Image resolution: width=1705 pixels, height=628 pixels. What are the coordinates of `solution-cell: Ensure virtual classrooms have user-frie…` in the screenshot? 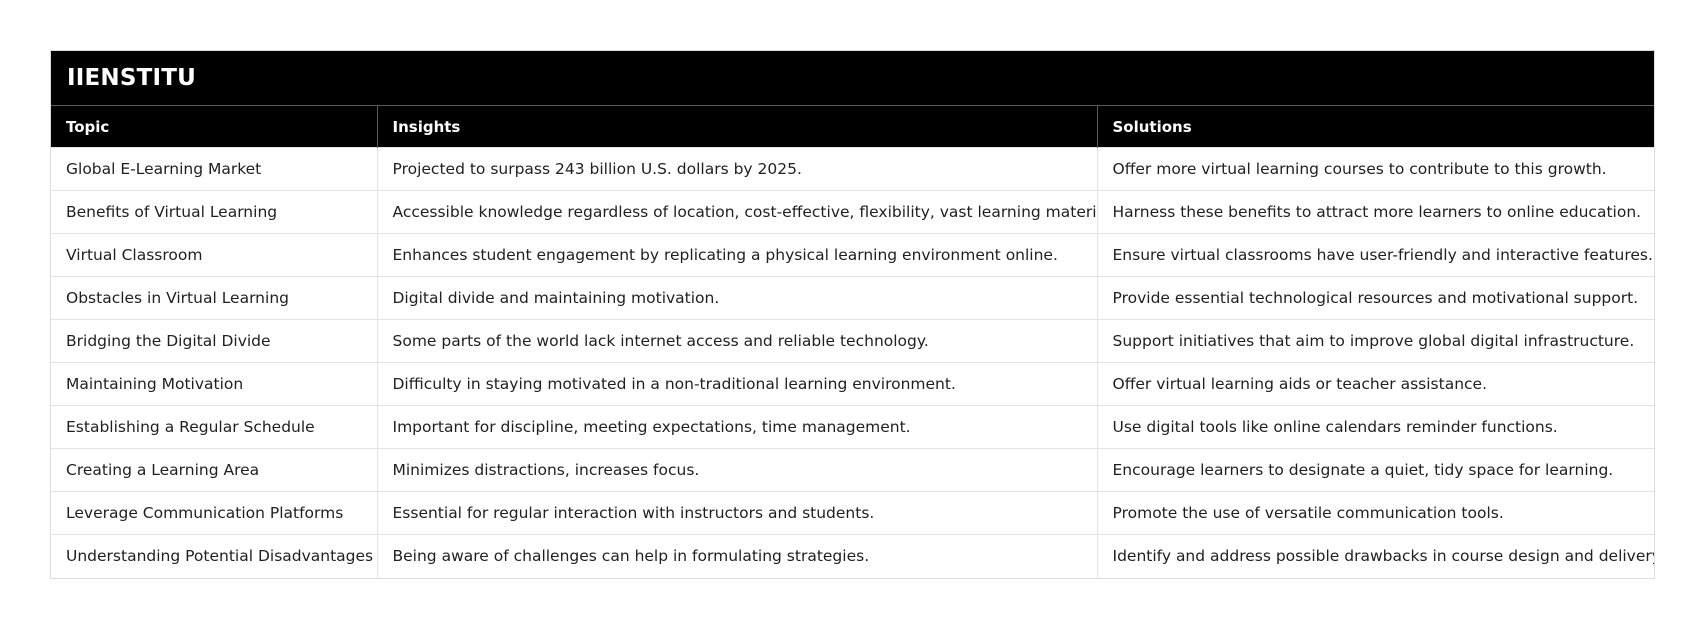 It's located at (1375, 255).